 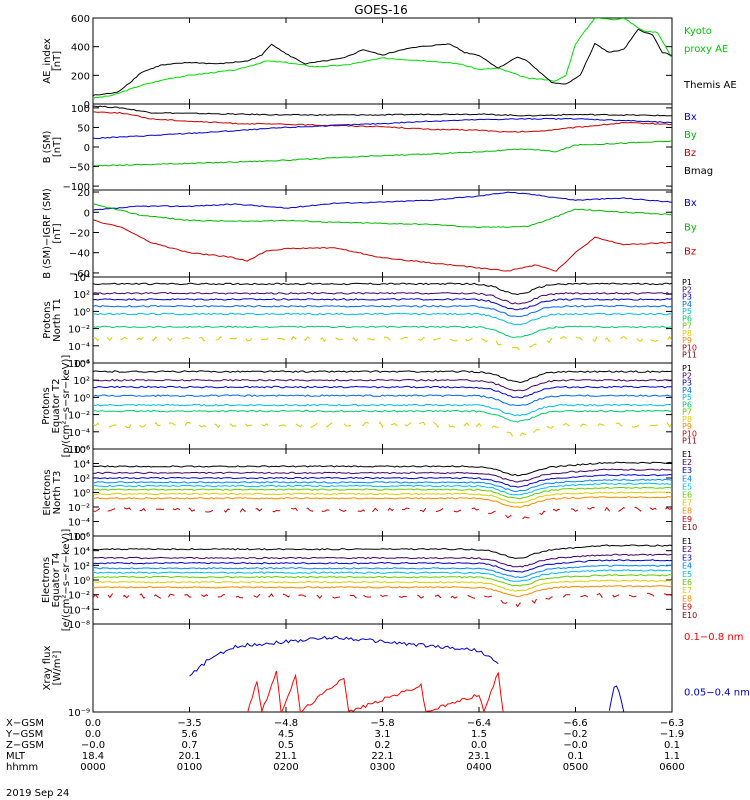 What do you see at coordinates (687, 289) in the screenshot?
I see `legend-item: P2` at bounding box center [687, 289].